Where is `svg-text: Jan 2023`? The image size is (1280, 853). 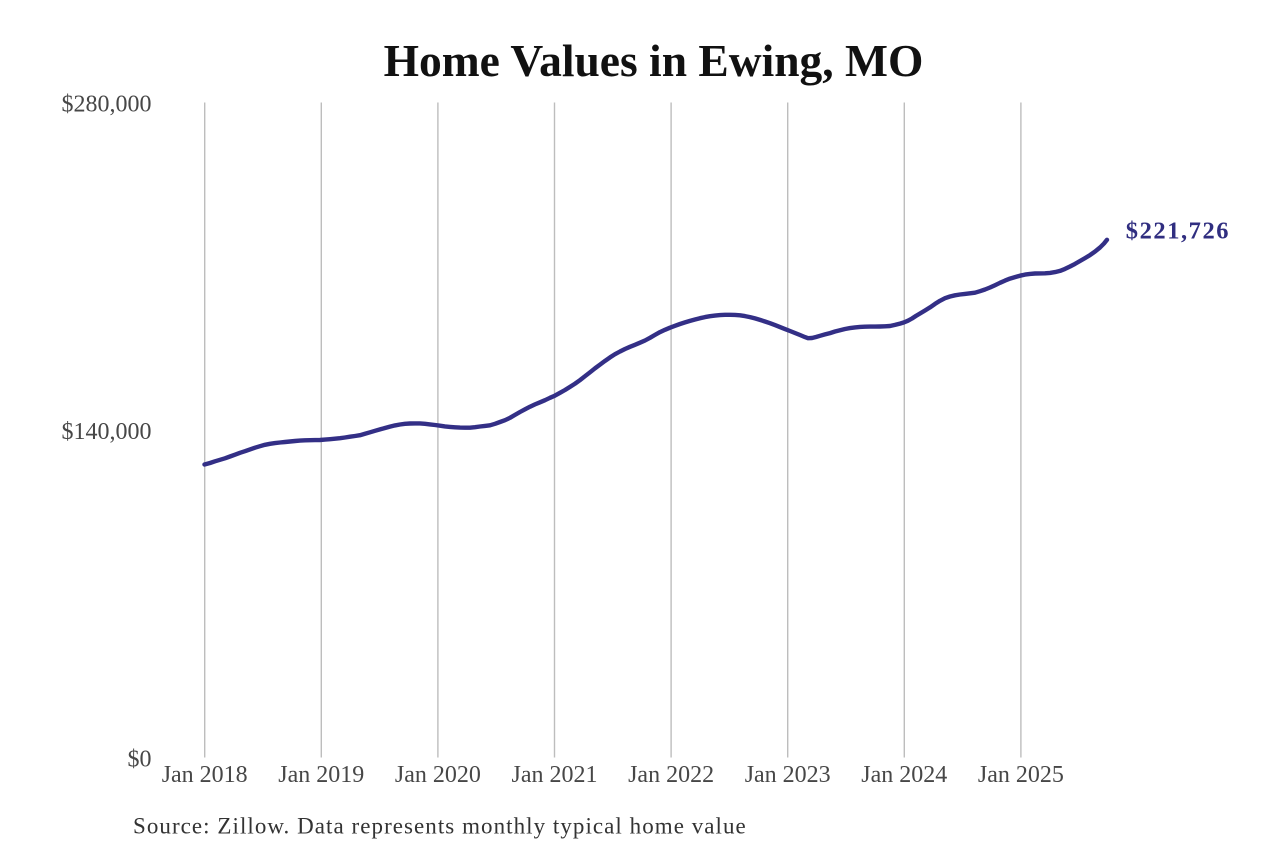 svg-text: Jan 2023 is located at coordinates (788, 775).